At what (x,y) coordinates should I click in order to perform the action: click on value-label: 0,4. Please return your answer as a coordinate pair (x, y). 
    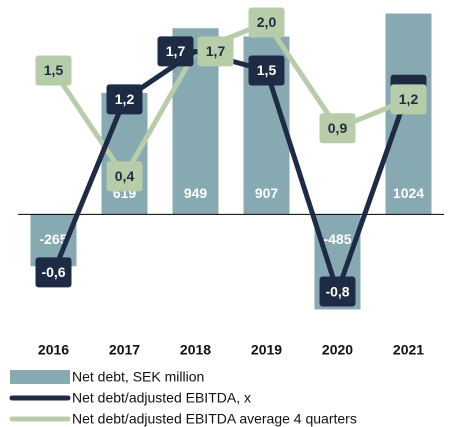
    Looking at the image, I should click on (125, 176).